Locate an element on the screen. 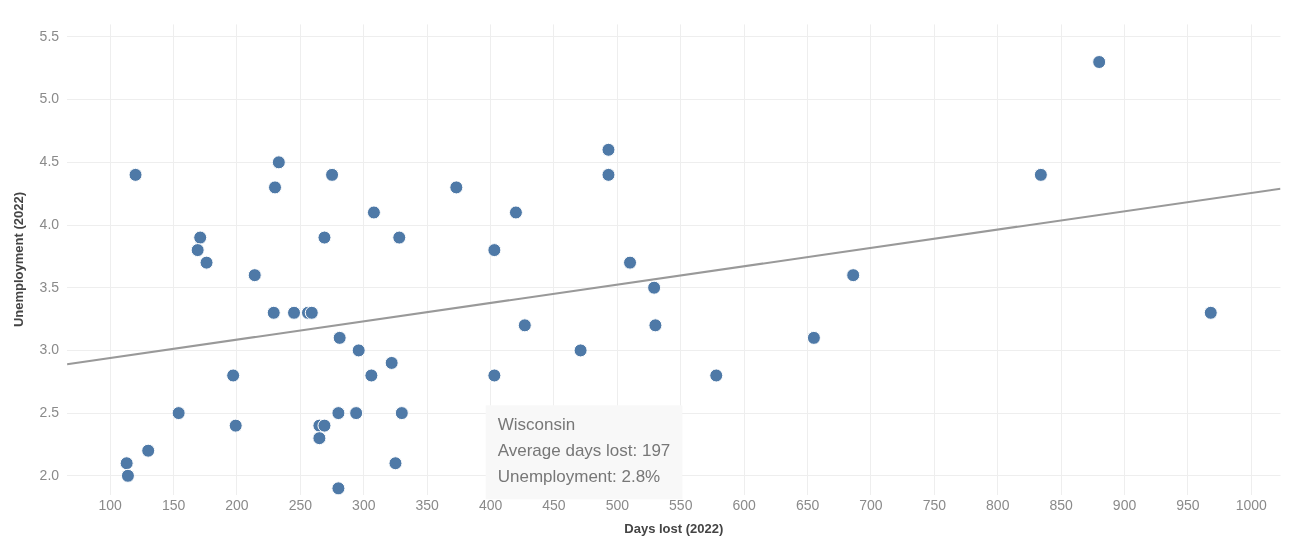 This screenshot has height=549, width=1296. x-tick-label: 950 is located at coordinates (1188, 504).